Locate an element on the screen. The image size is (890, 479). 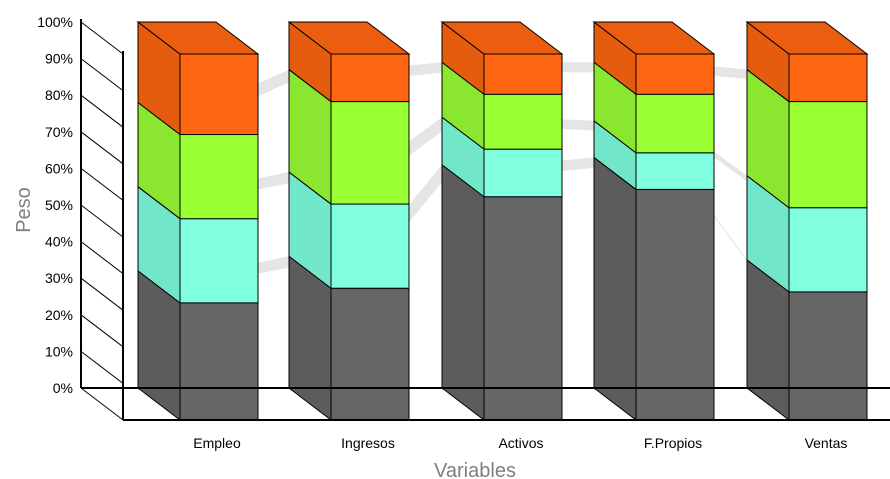
y-tick-label: 20% is located at coordinates (59, 315).